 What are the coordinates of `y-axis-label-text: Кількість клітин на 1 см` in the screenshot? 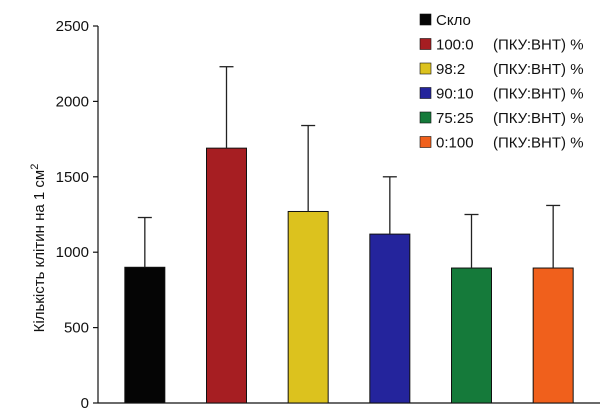 It's located at (39, 251).